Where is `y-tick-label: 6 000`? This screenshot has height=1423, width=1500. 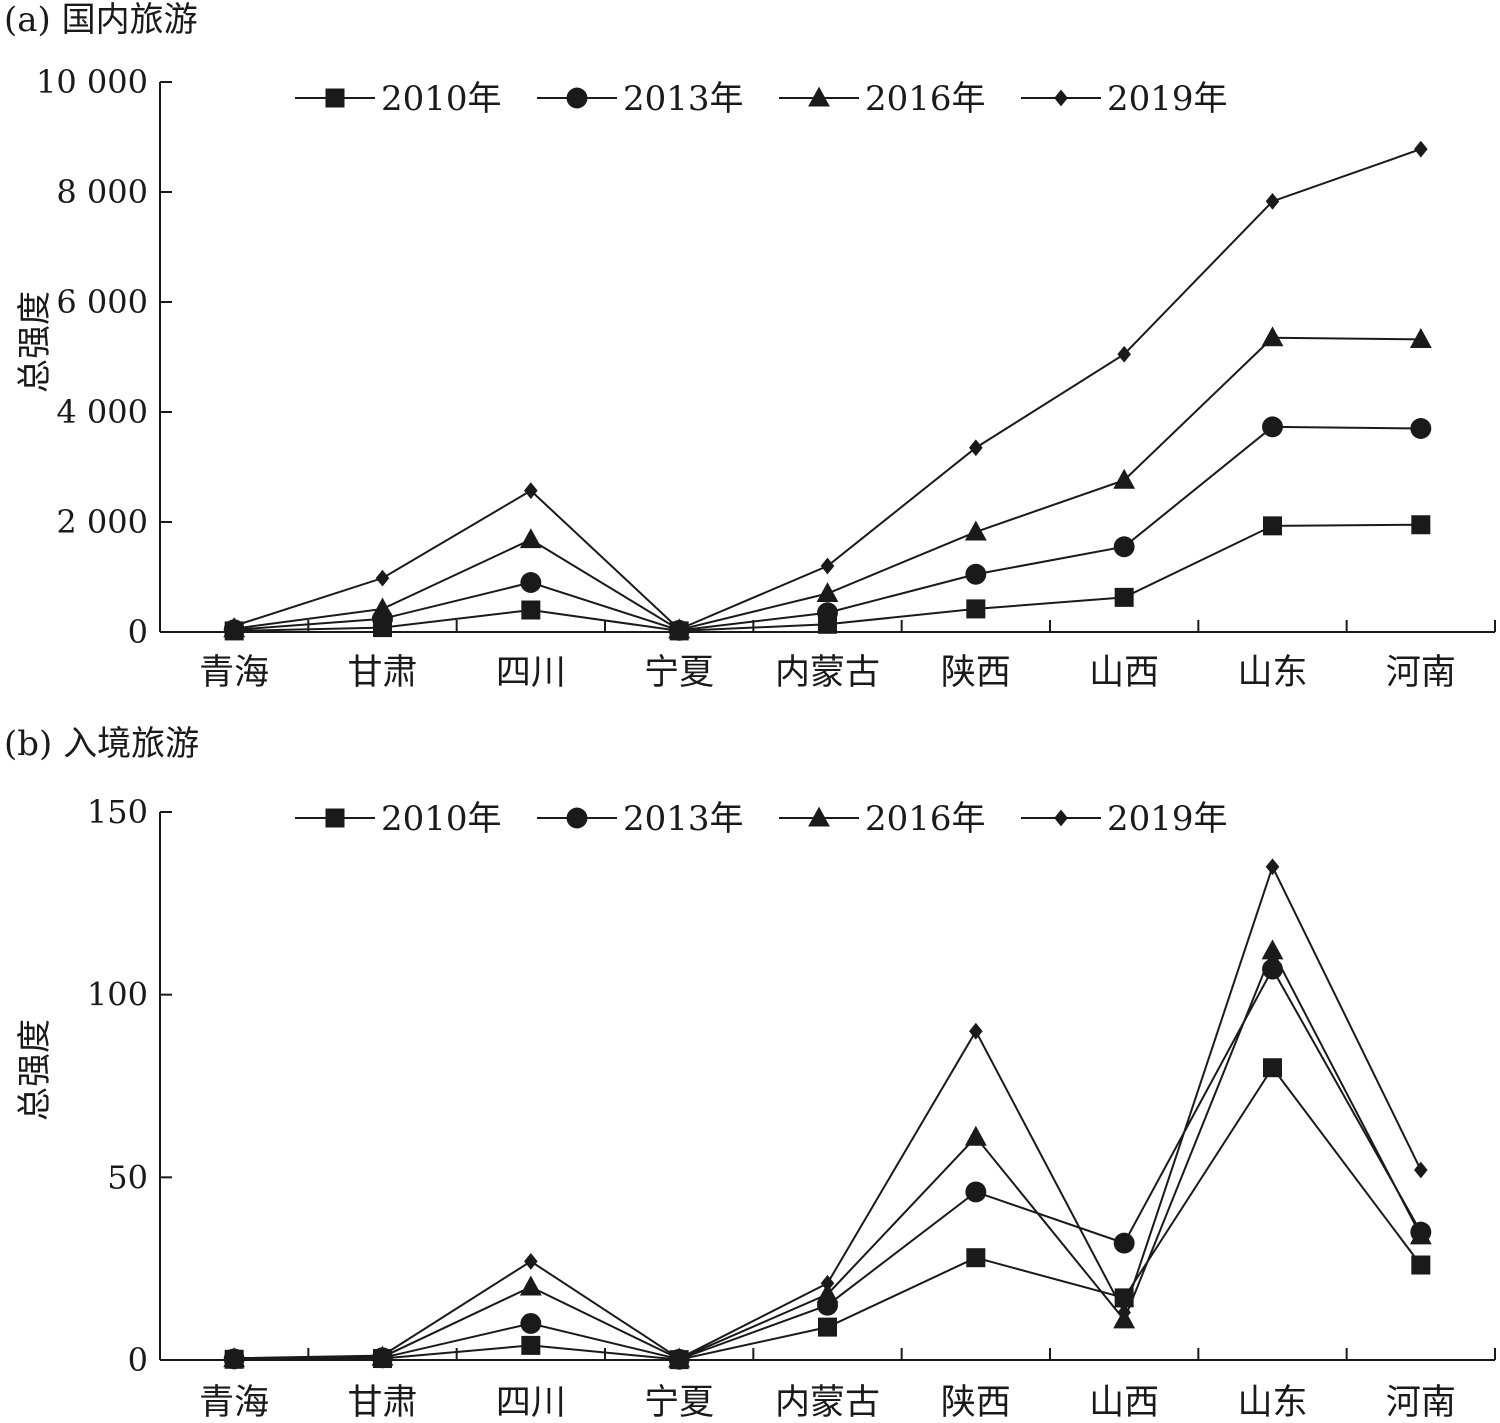
y-tick-label: 6 000 is located at coordinates (102, 302).